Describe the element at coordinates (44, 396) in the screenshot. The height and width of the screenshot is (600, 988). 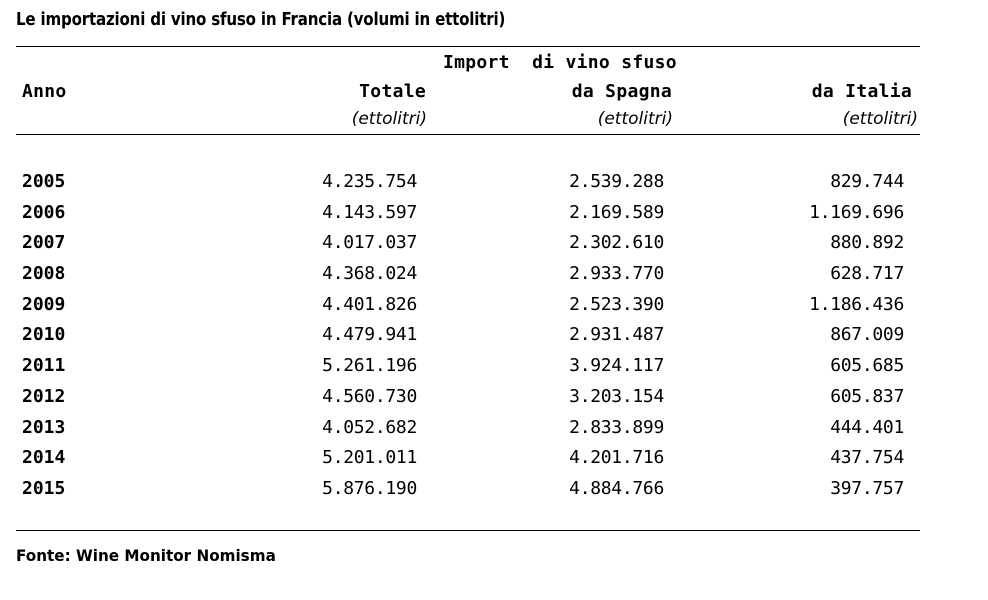
I see `cell-anno: 2012` at that location.